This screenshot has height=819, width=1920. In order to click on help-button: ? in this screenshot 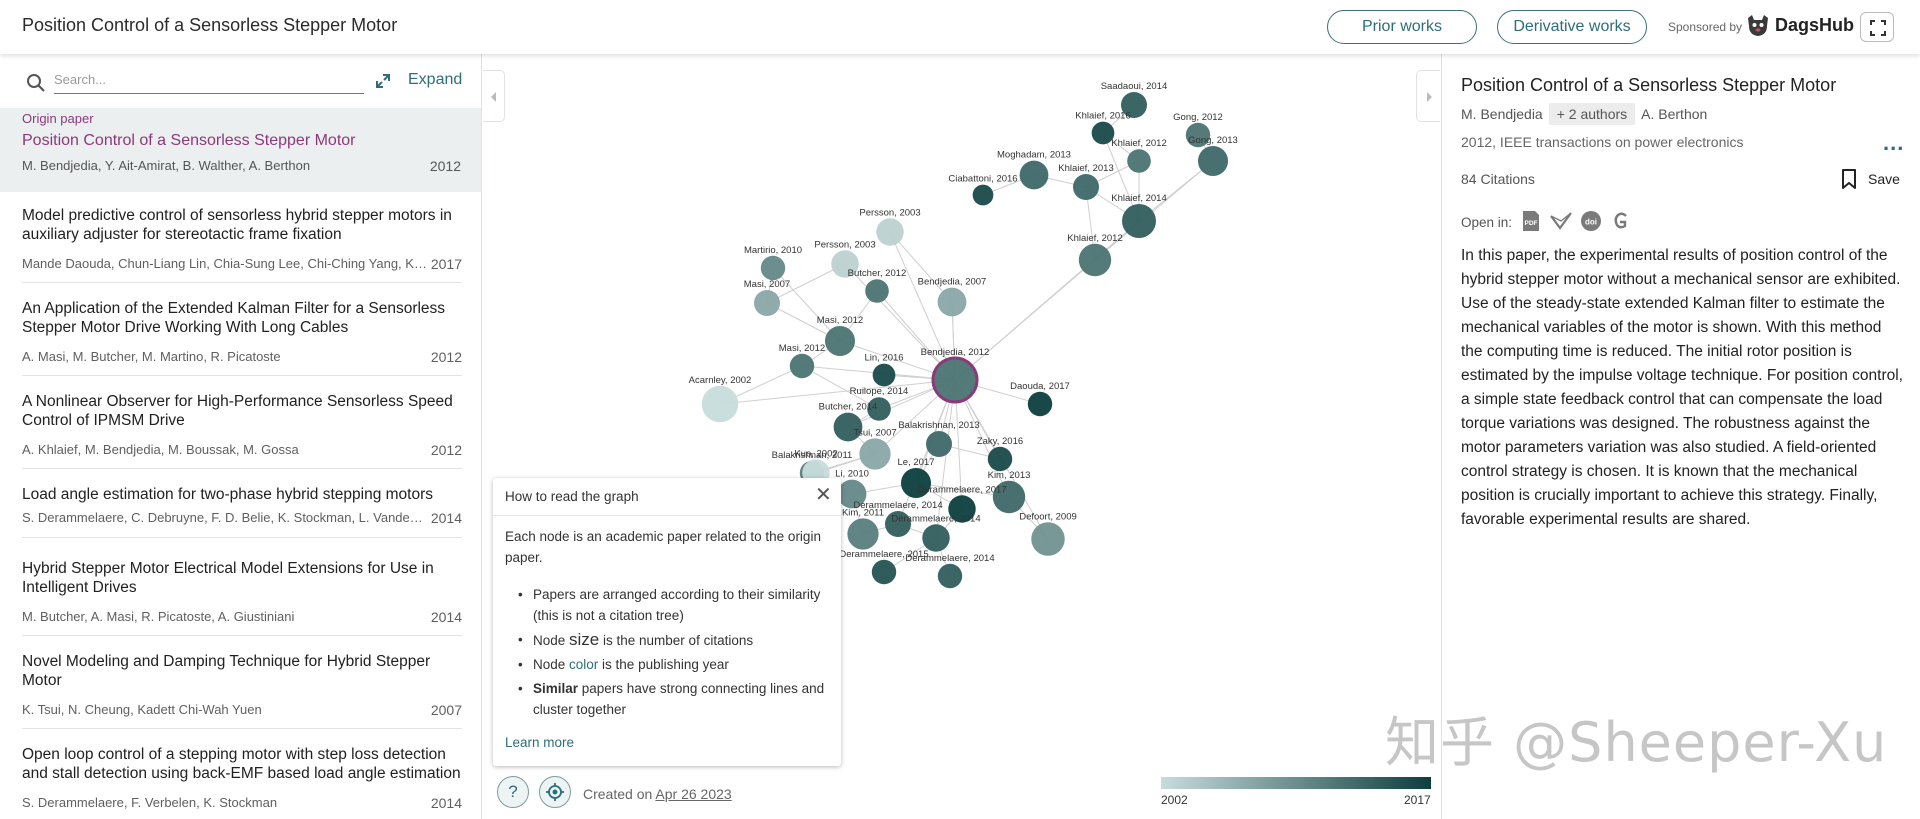, I will do `click(513, 792)`.